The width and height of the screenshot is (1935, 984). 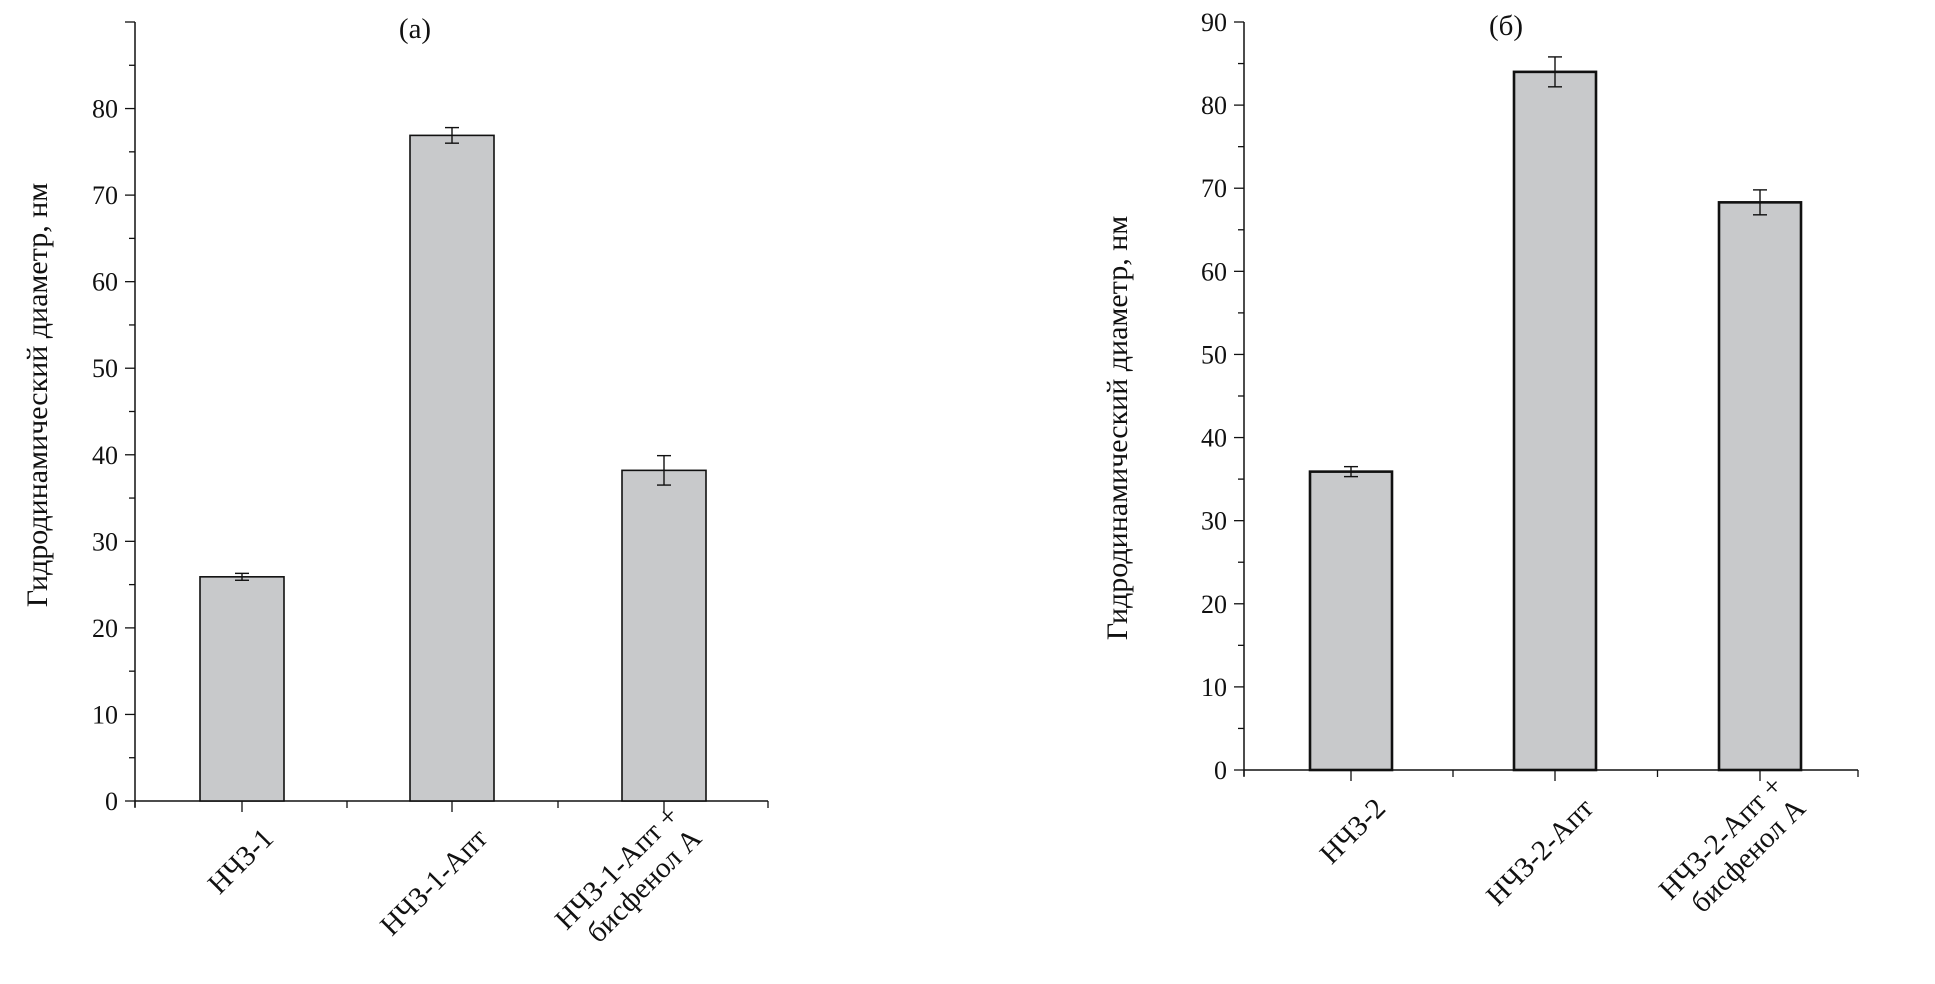 I want to click on panel-label: (а), so click(x=415, y=29).